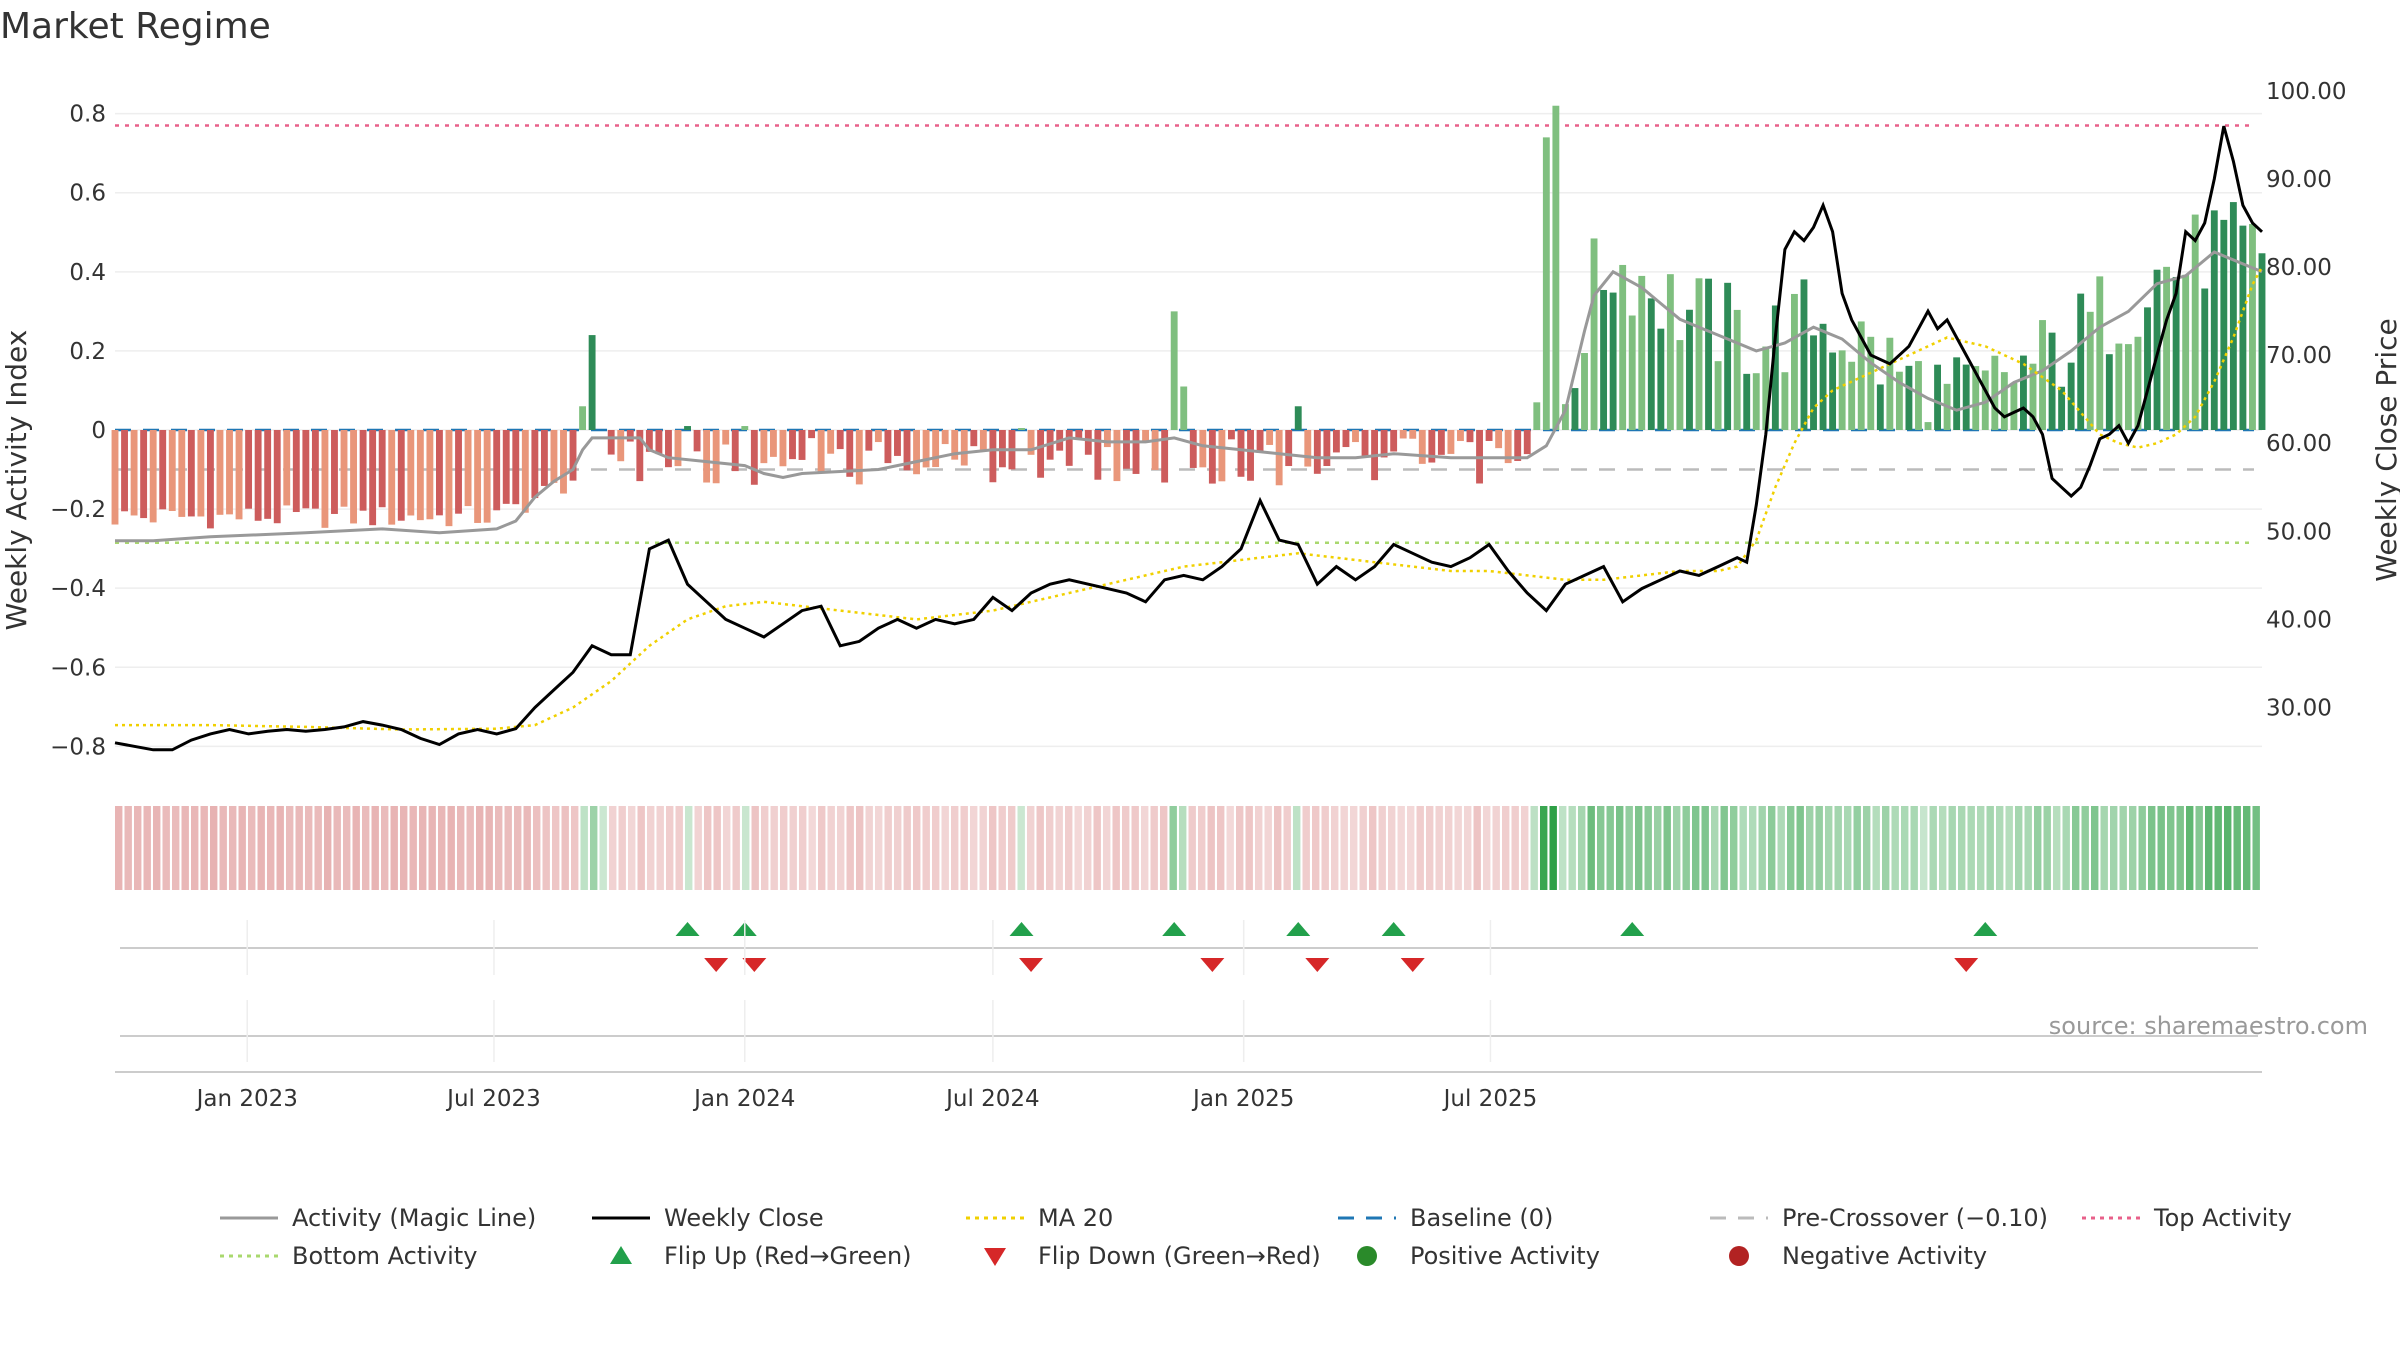 Image resolution: width=2400 pixels, height=1350 pixels. Describe the element at coordinates (2222, 1218) in the screenshot. I see `legend-label: Top Activity` at that location.